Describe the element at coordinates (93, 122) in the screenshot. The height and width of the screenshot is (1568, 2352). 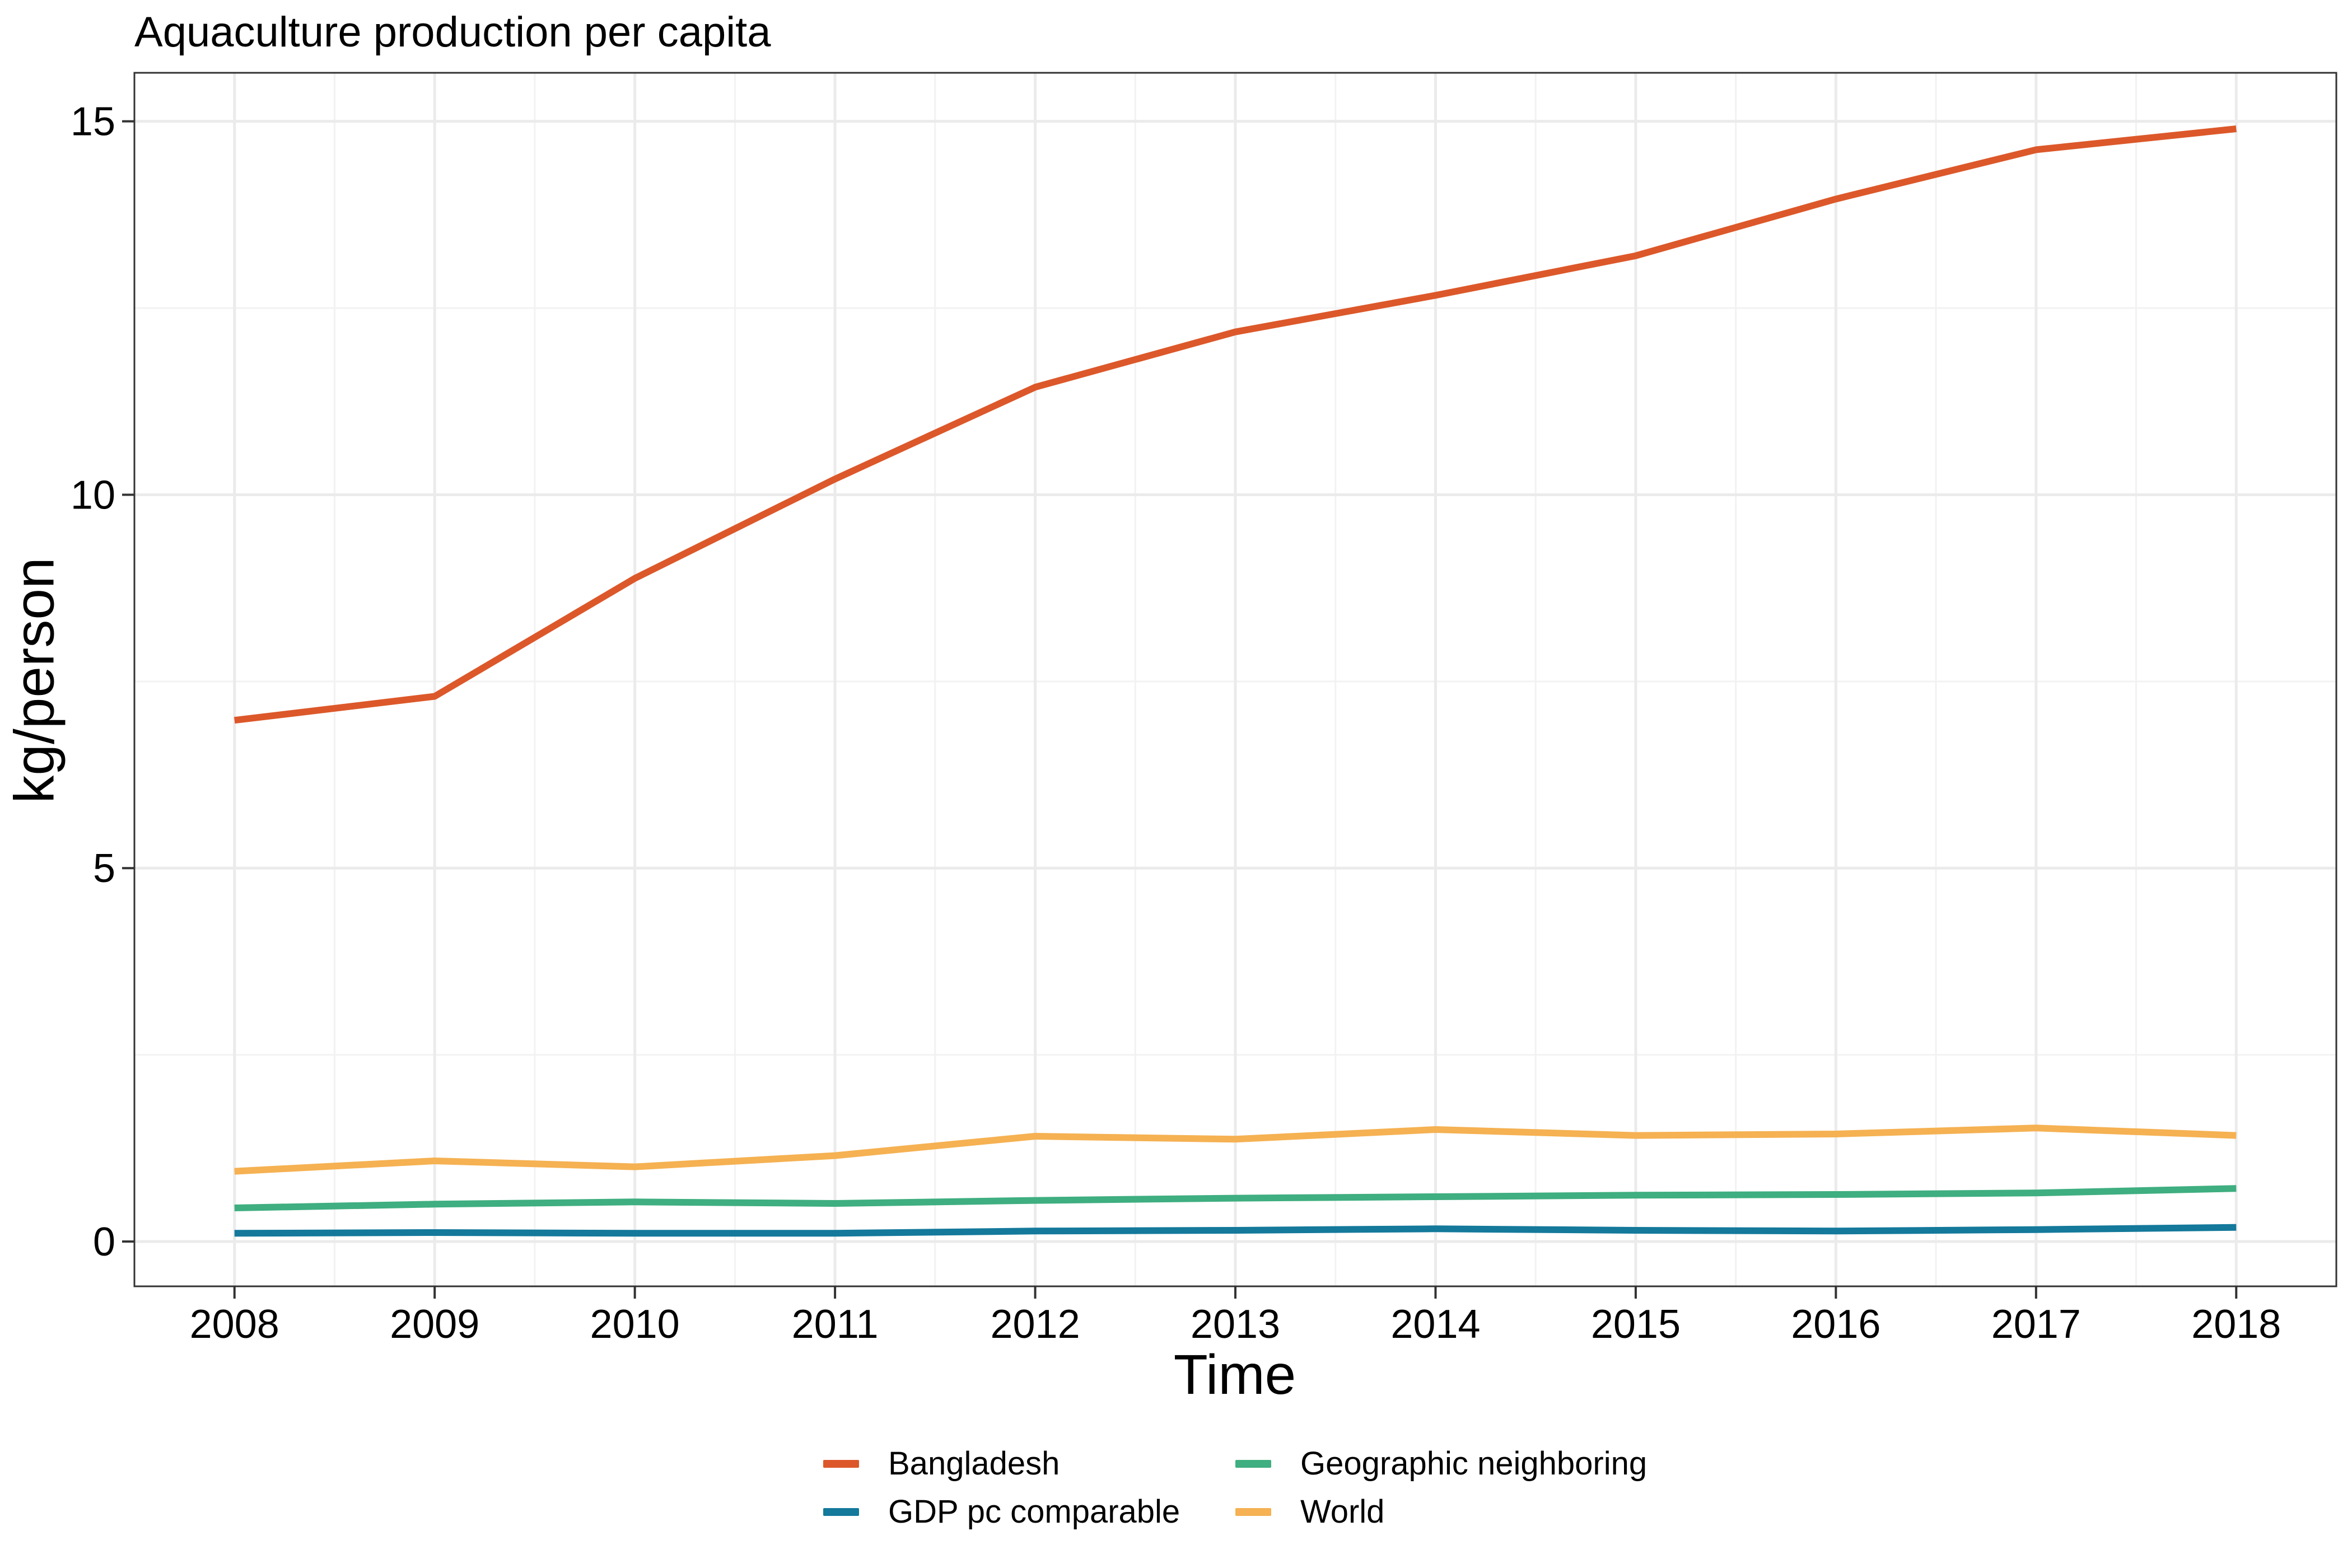
I see `y-tick-label: 15` at that location.